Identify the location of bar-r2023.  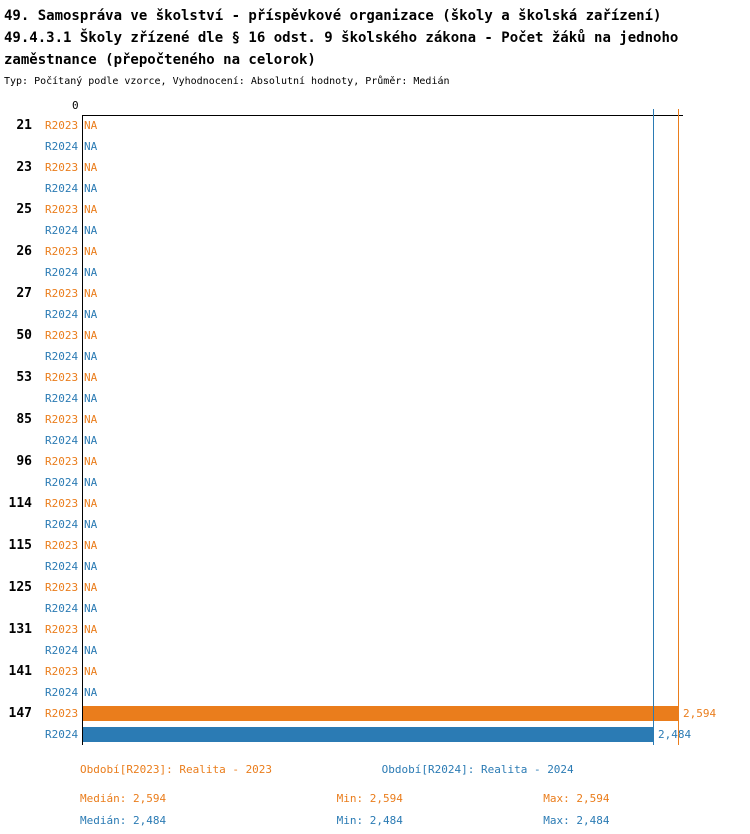
(380, 713).